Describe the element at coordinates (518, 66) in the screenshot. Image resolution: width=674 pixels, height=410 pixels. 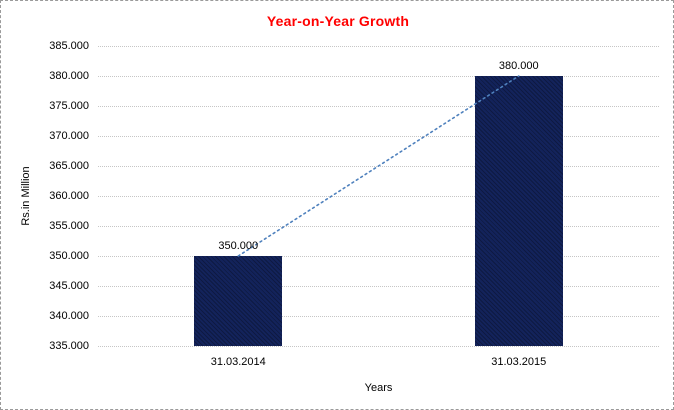
I see `bar-value-label: 380.000` at that location.